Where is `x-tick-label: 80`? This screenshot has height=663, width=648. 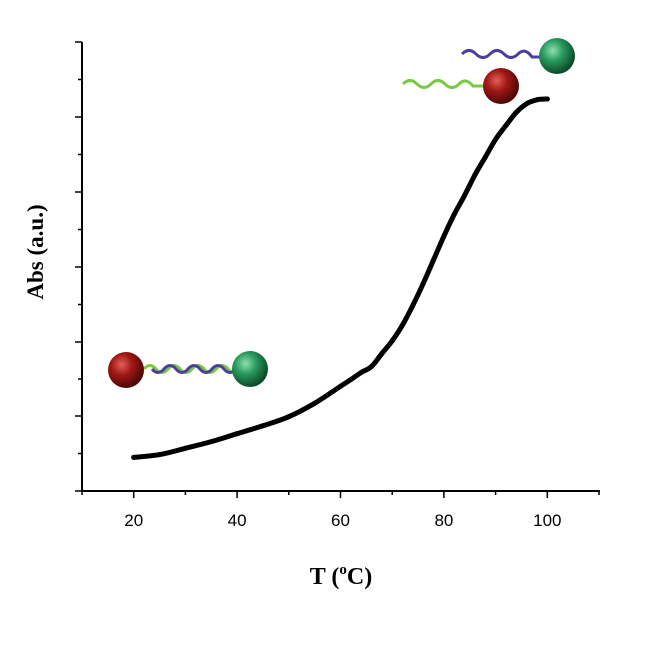 x-tick-label: 80 is located at coordinates (443, 520).